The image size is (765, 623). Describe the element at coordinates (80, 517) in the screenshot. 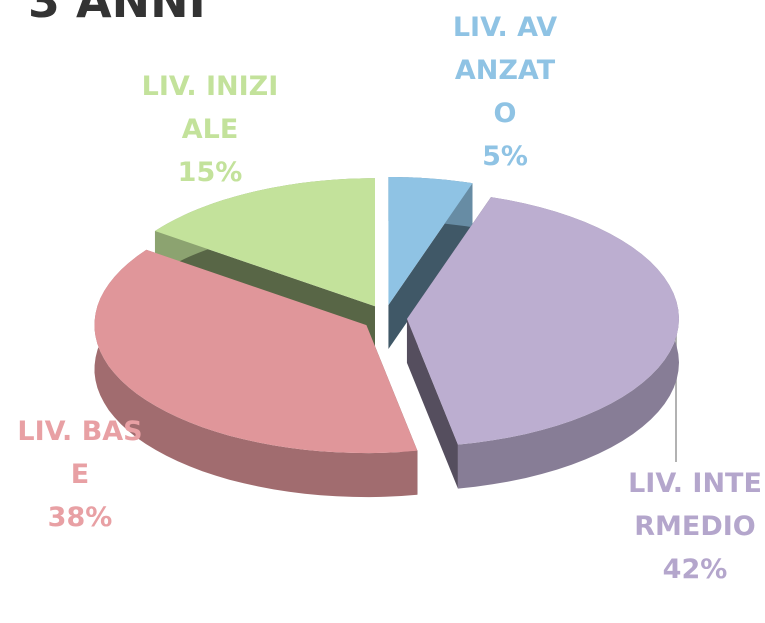

I see `value-label: 38%` at that location.